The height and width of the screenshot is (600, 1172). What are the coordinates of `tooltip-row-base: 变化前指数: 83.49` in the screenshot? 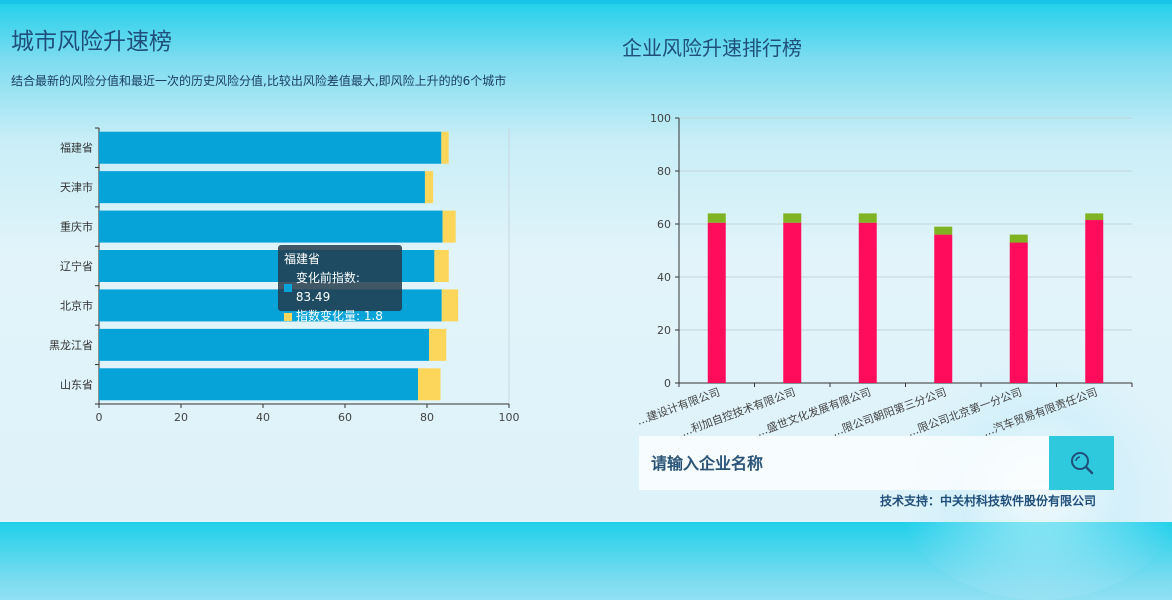 It's located at (340, 288).